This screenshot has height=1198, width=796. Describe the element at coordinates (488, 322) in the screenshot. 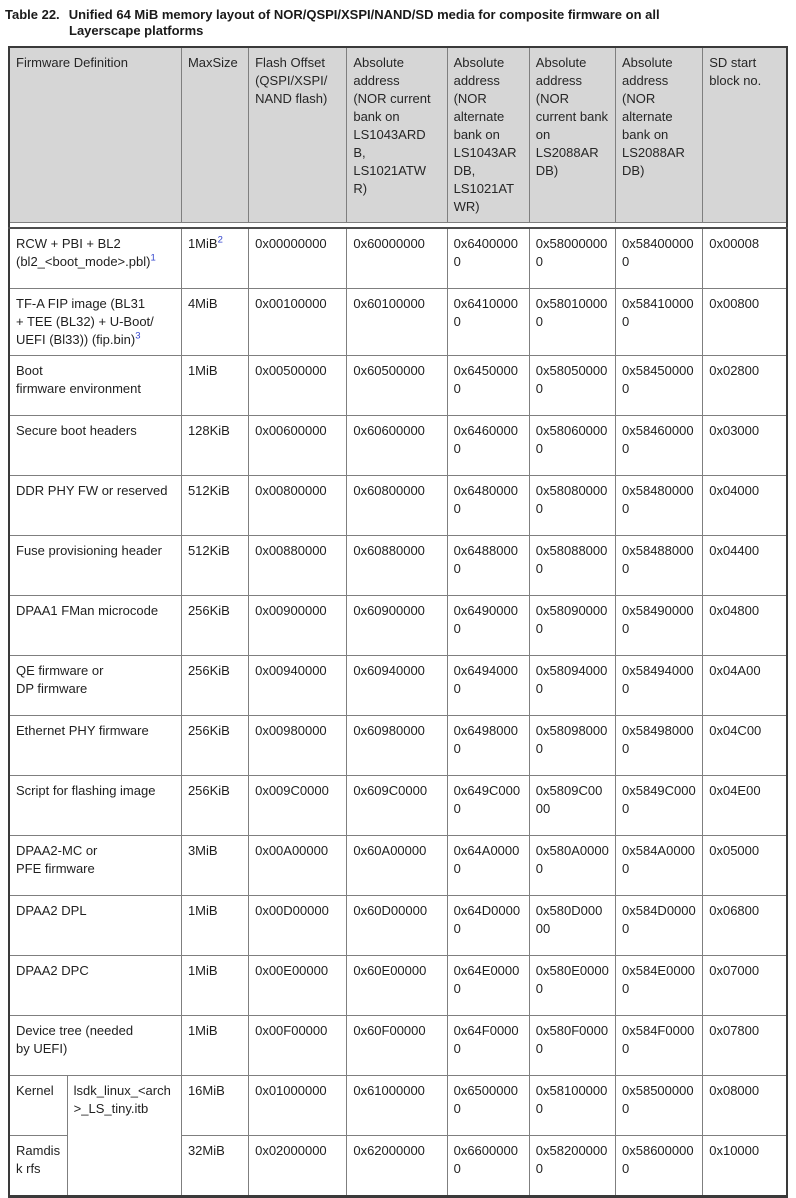

I see `nor-alternate-ls1043-cell: 0x64100000` at that location.